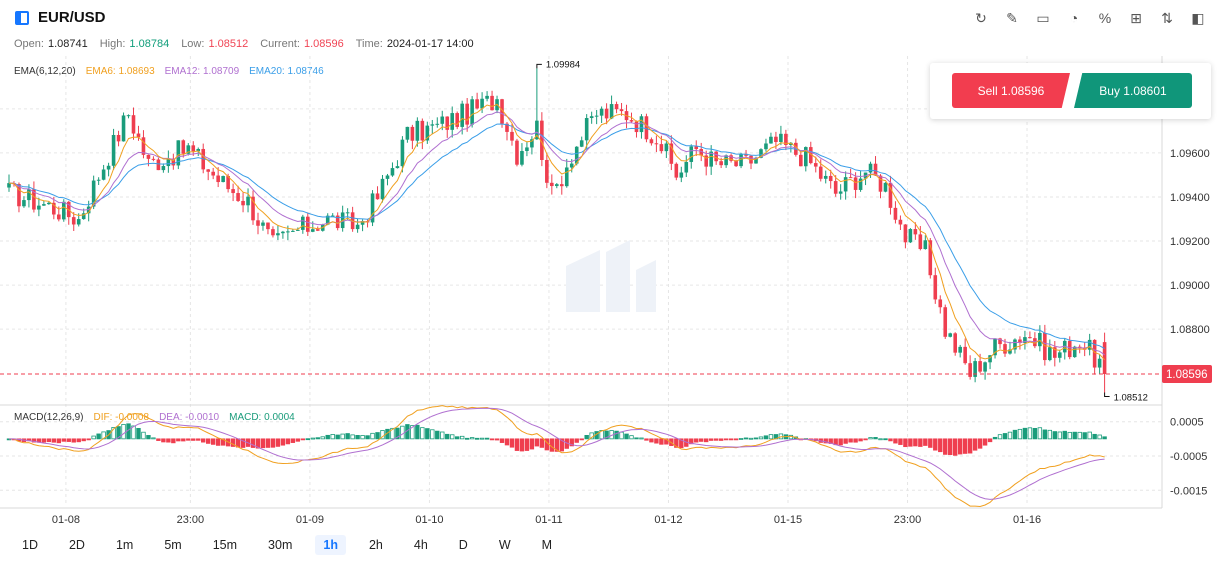  I want to click on period-M: M, so click(547, 545).